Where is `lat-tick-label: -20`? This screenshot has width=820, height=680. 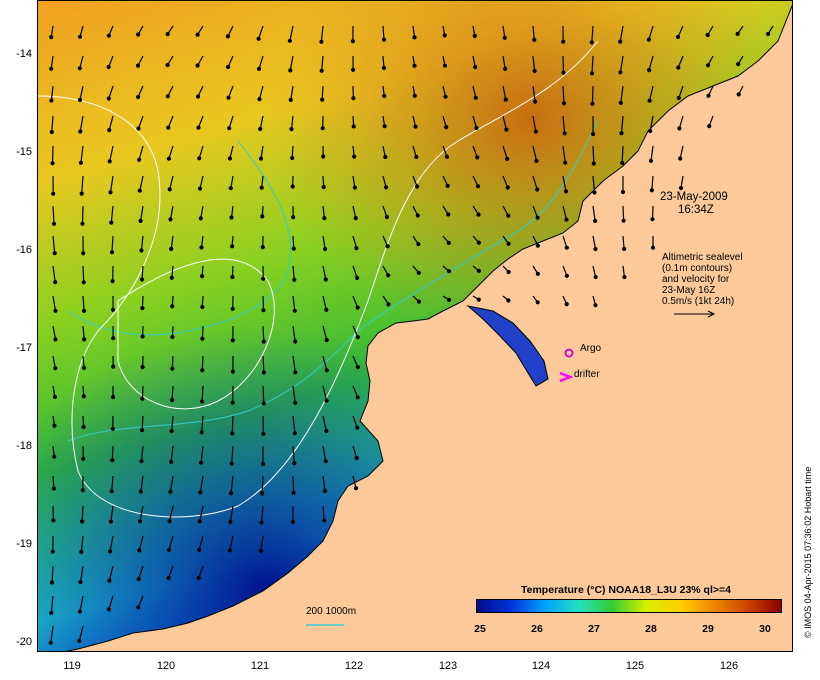 lat-tick-label: -20 is located at coordinates (24, 642).